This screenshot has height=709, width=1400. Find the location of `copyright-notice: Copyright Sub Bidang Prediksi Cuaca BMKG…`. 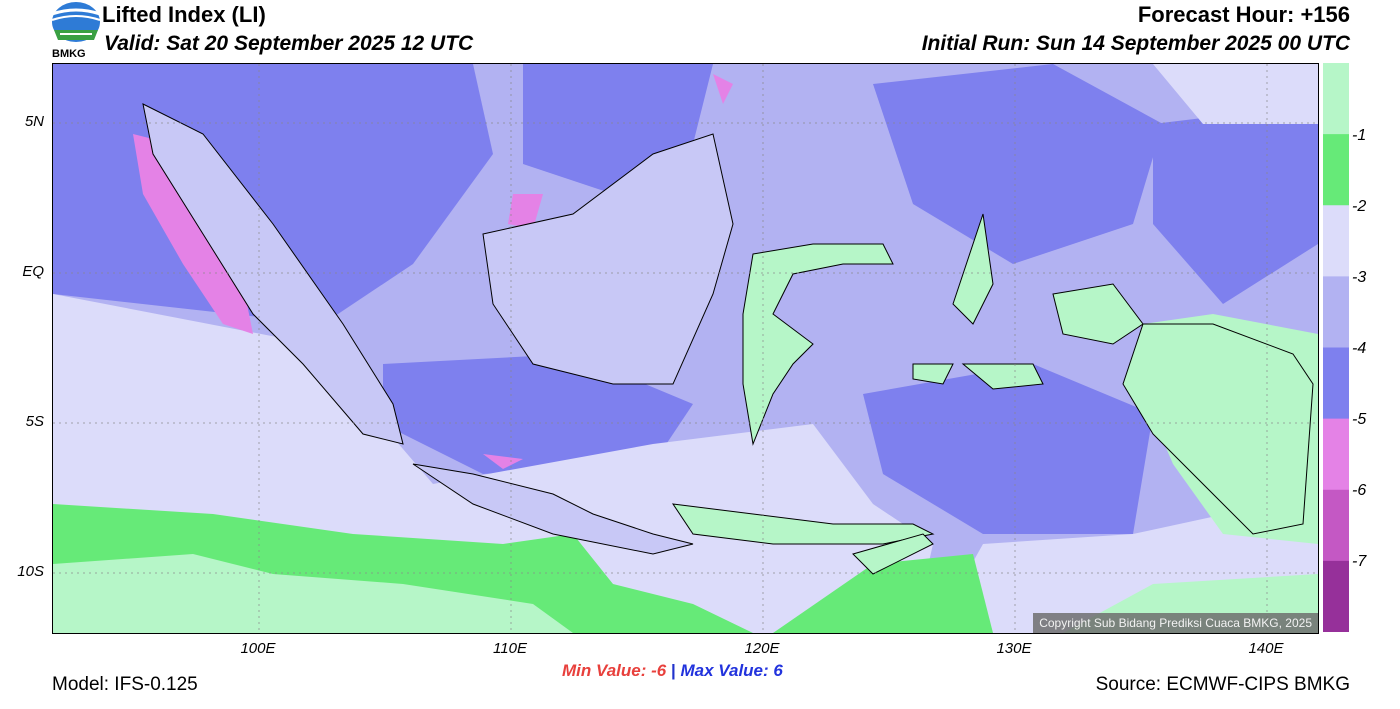

copyright-notice: Copyright Sub Bidang Prediksi Cuaca BMKG… is located at coordinates (1175, 623).